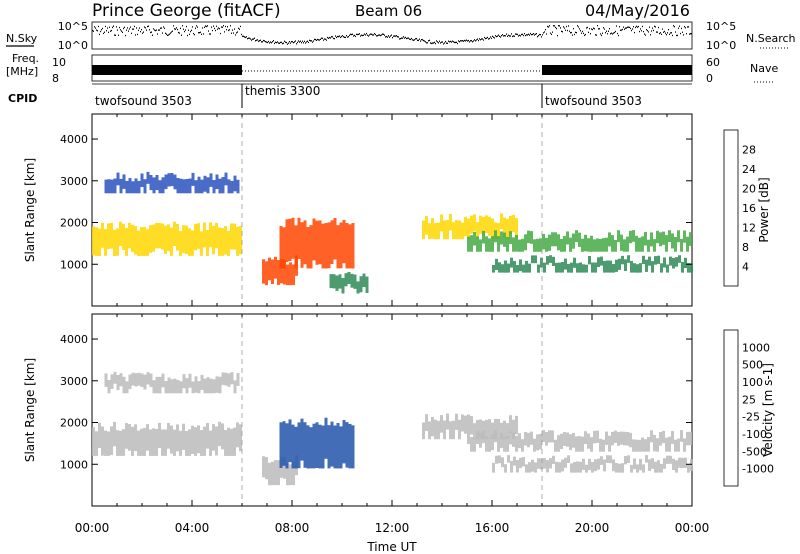 This screenshot has width=800, height=554. Describe the element at coordinates (752, 382) in the screenshot. I see `colorbar-tick-label: 100` at that location.